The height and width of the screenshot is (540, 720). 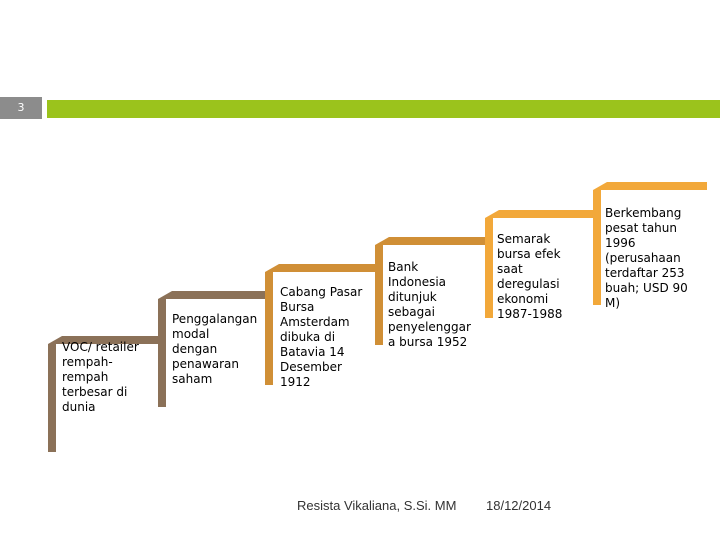 I want to click on step-3-corner, so click(x=272, y=268).